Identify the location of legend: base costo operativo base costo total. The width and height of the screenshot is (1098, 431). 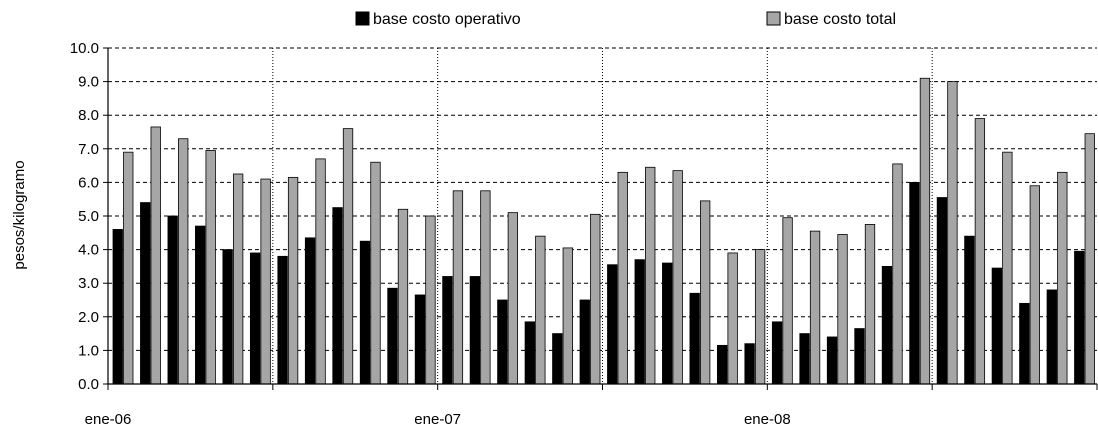
(625, 19).